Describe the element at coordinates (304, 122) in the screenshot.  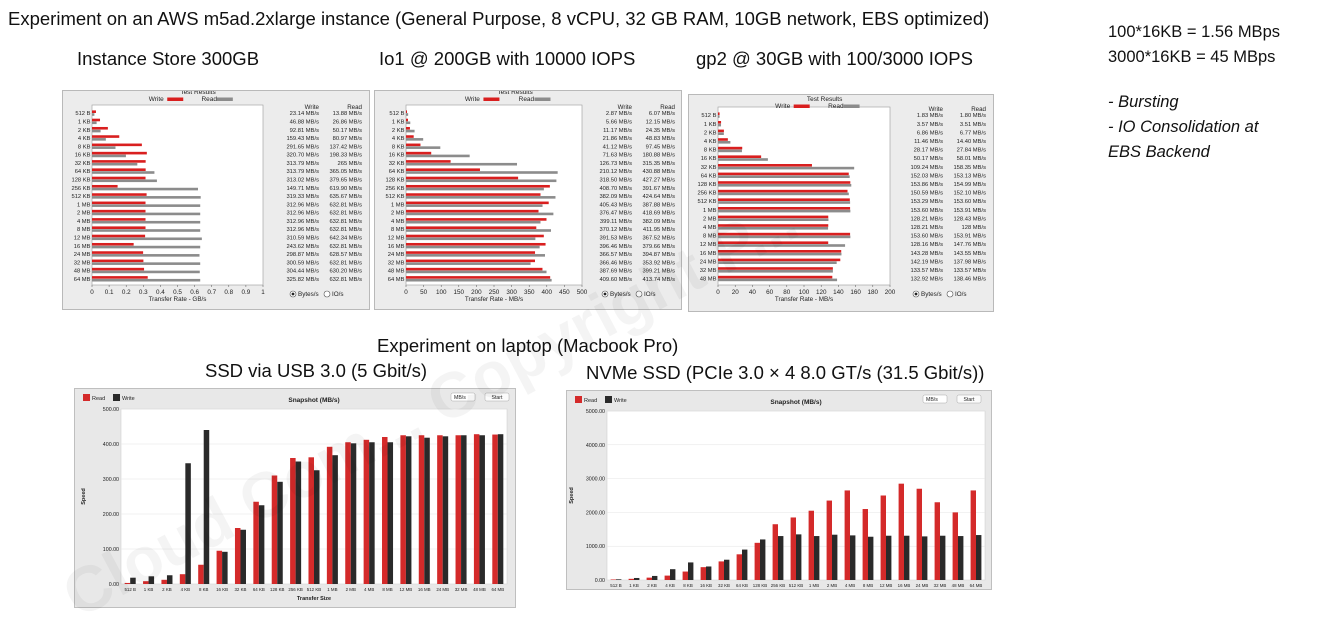
I see `value-label-write: 46.88 MB/s` at that location.